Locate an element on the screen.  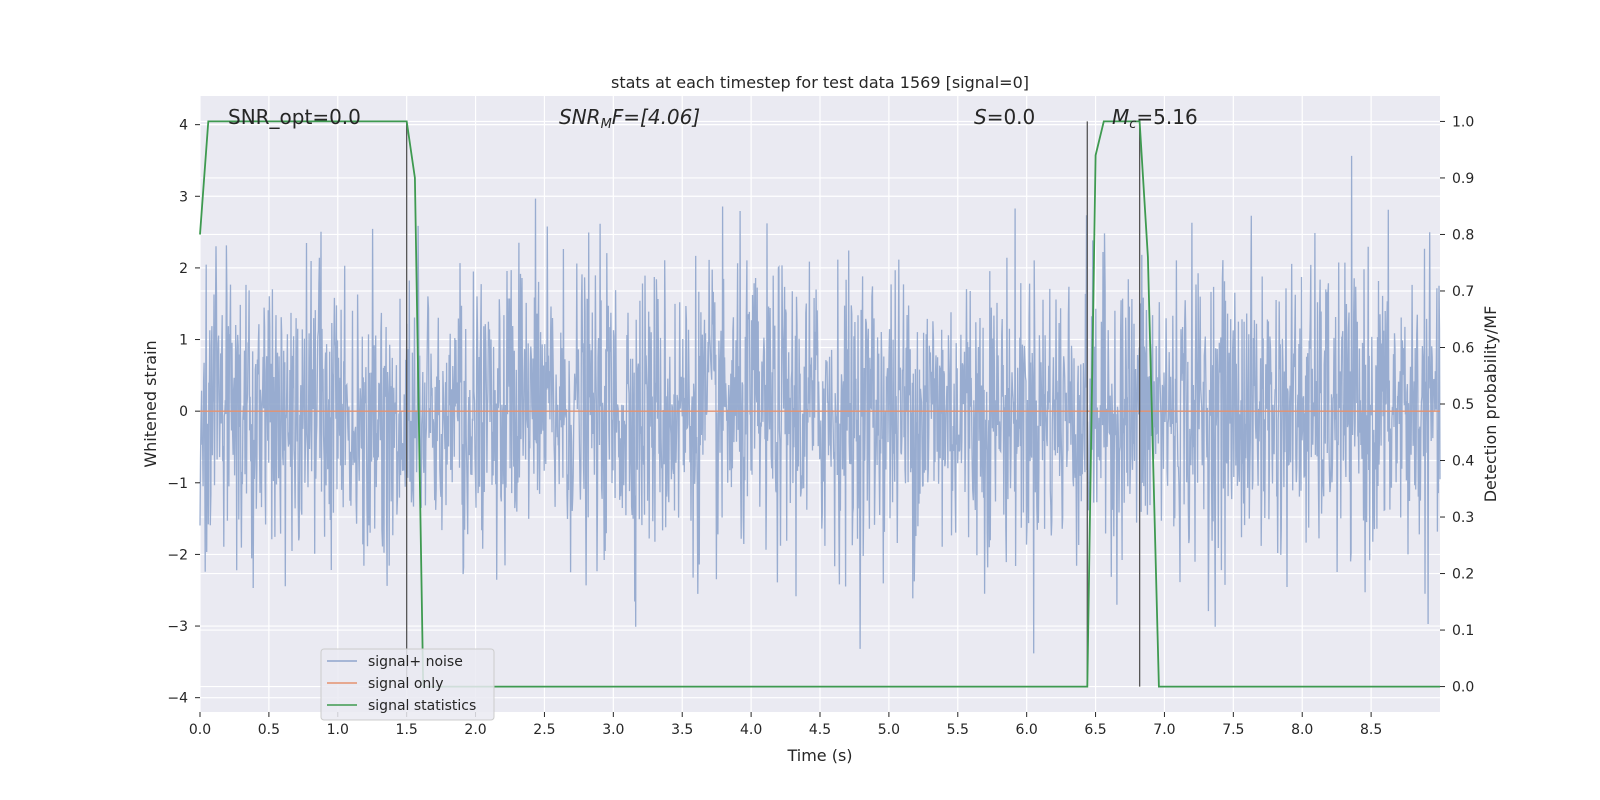
y-tick-label: 2 is located at coordinates (183, 269).